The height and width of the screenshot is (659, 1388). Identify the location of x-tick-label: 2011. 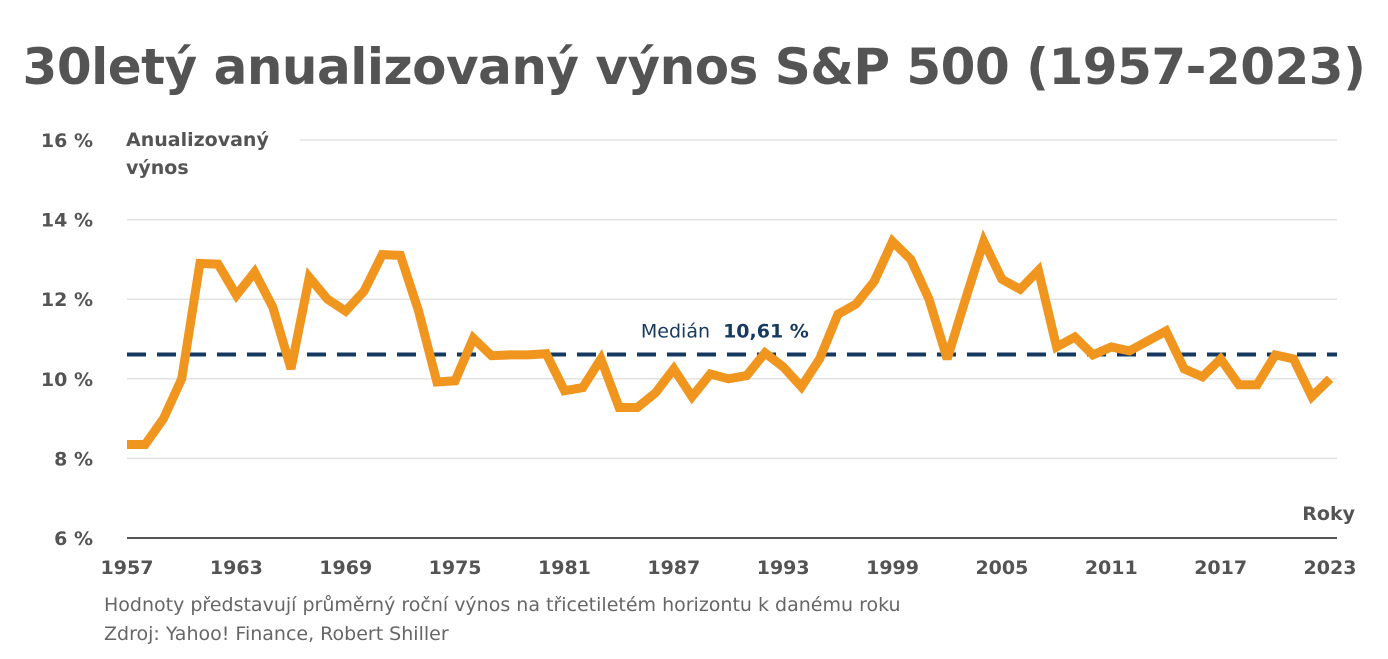
(1111, 568).